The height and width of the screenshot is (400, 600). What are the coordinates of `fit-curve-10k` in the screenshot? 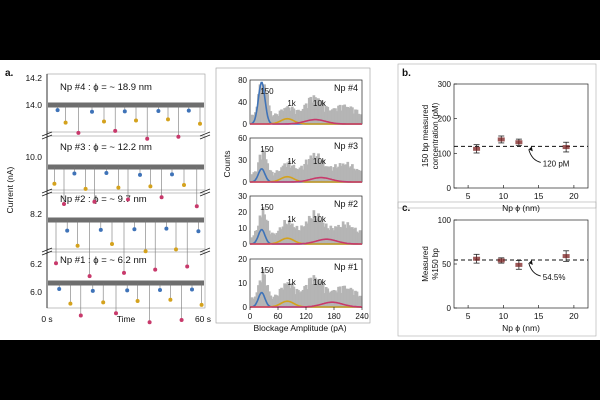 It's located at (306, 121).